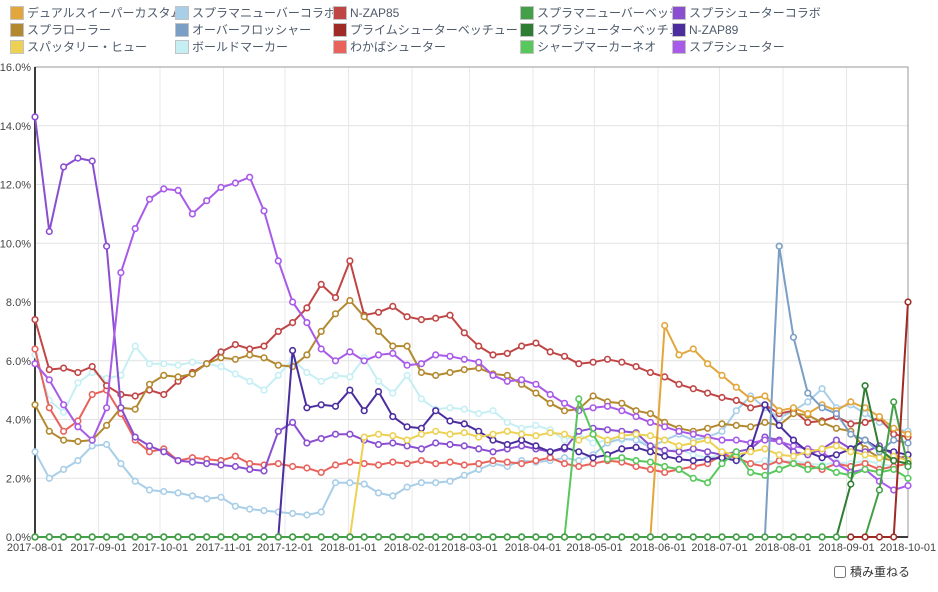 This screenshot has height=592, width=938. I want to click on legend-item-12: わかばシューター, so click(426, 47).